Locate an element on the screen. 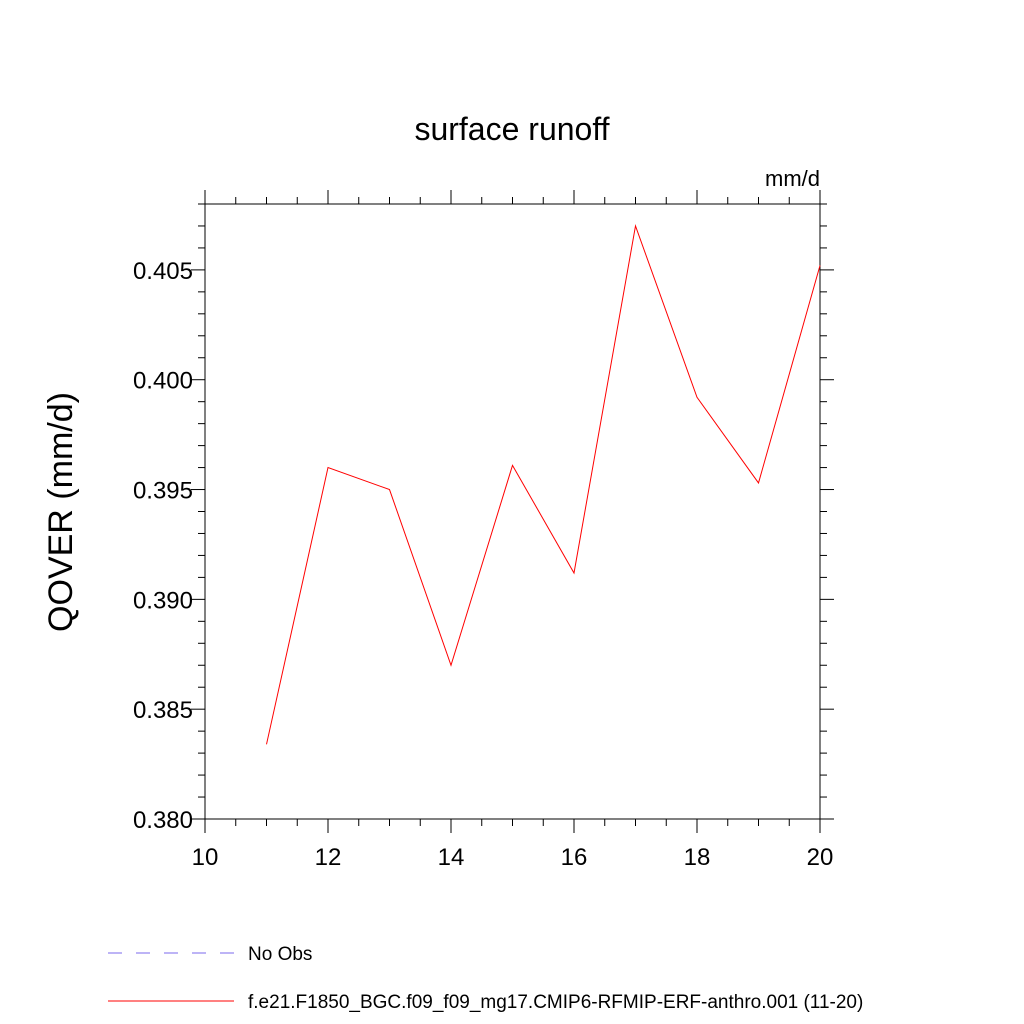 This screenshot has height=1024, width=1024. y-tick-label: 0.390 is located at coordinates (163, 600).